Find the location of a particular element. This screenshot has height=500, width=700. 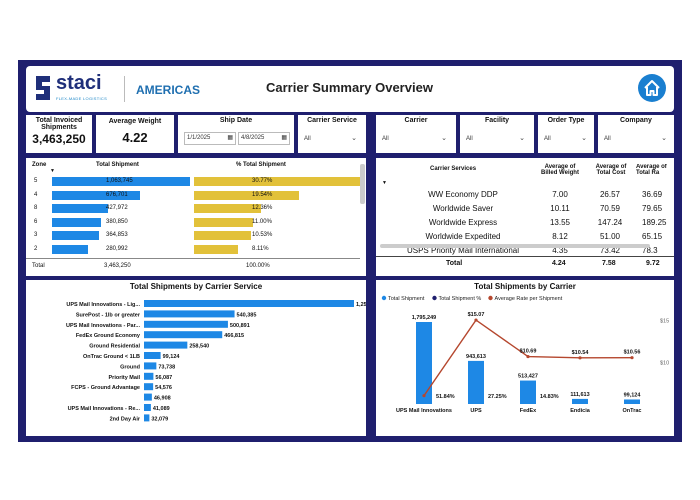

rate-cell: 78.3 is located at coordinates (650, 250).